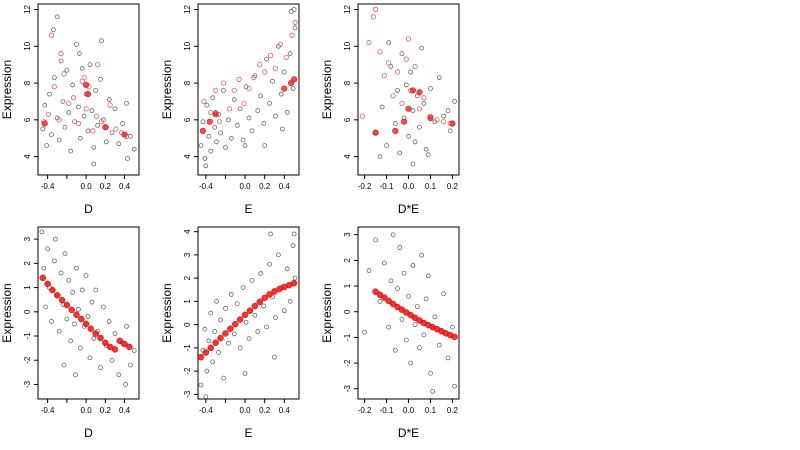  I want to click on panel-expression-vs-de-bottom: -0.2 -0.1 0.0 0.1 0.2 -3 -2 -1 0 1 2 3 D*E Expression, so click(390, 333).